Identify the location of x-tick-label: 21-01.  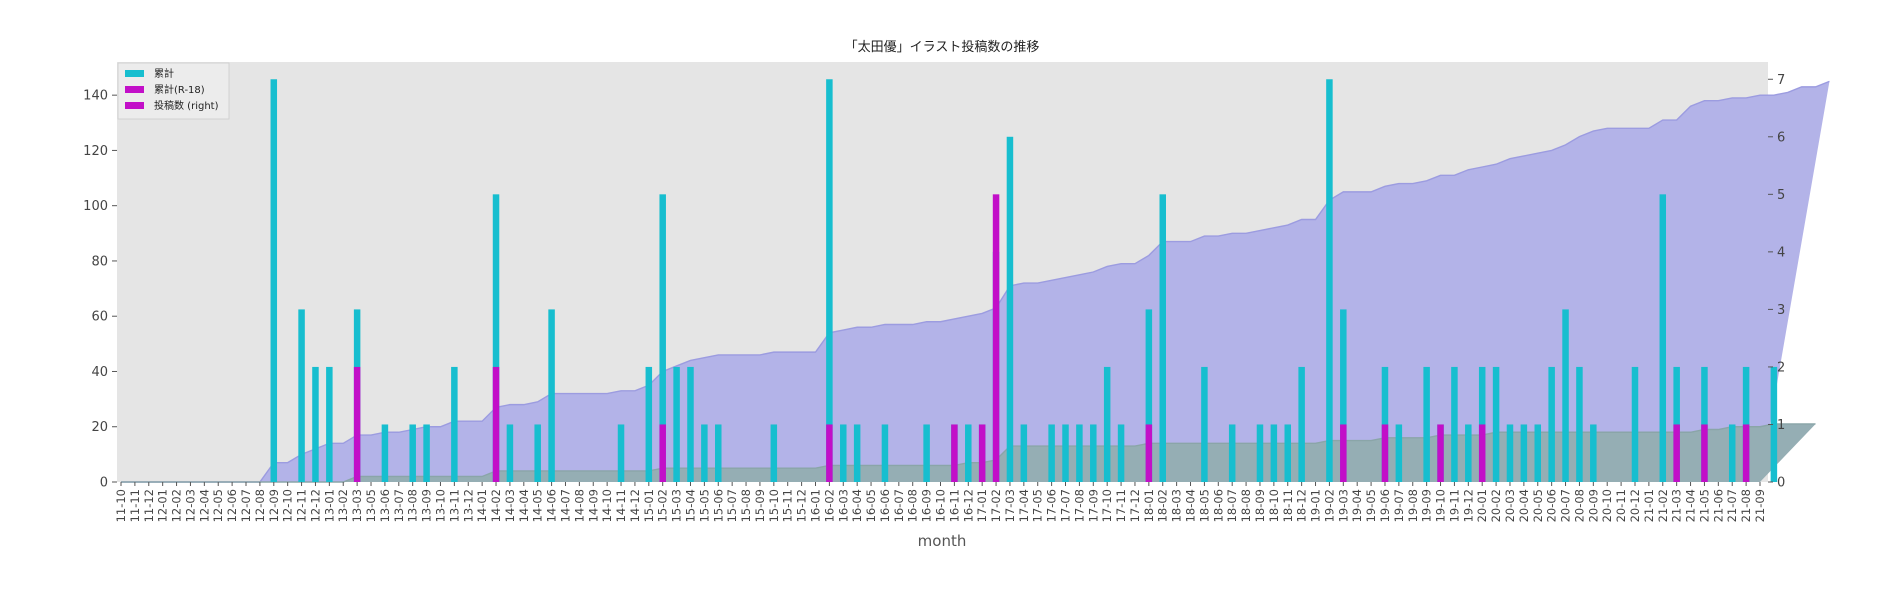
(1649, 505).